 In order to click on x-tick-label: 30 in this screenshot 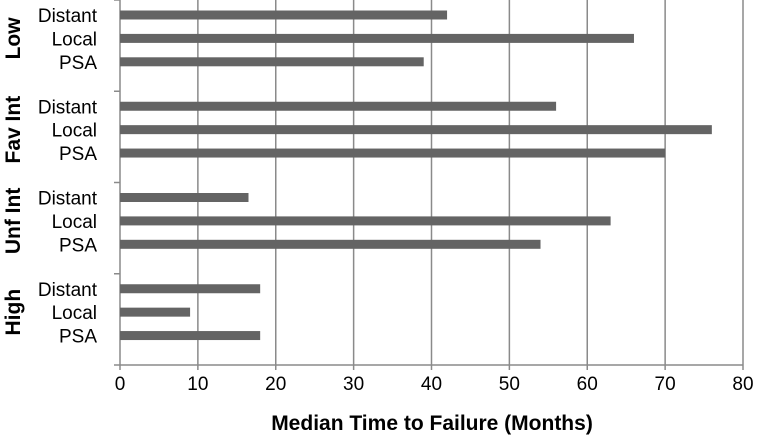, I will do `click(353, 384)`.